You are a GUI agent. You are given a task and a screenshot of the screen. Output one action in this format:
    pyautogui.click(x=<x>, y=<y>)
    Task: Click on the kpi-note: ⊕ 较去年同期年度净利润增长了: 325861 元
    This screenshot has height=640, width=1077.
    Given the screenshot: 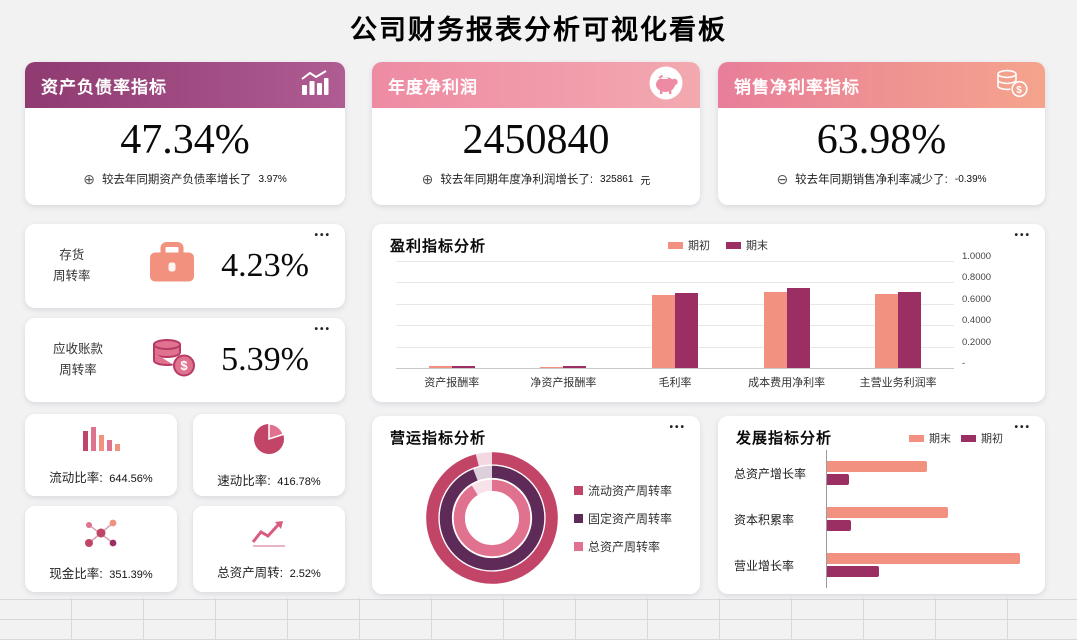 What is the action you would take?
    pyautogui.click(x=536, y=179)
    